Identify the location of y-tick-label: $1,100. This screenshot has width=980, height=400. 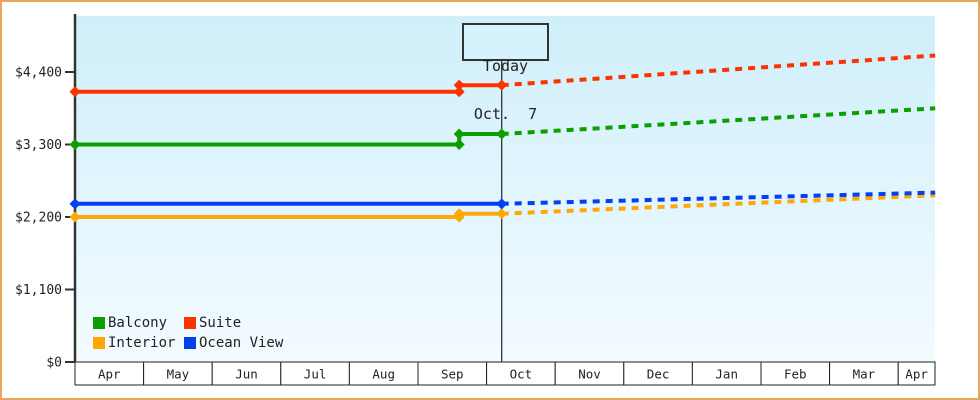
(38, 290).